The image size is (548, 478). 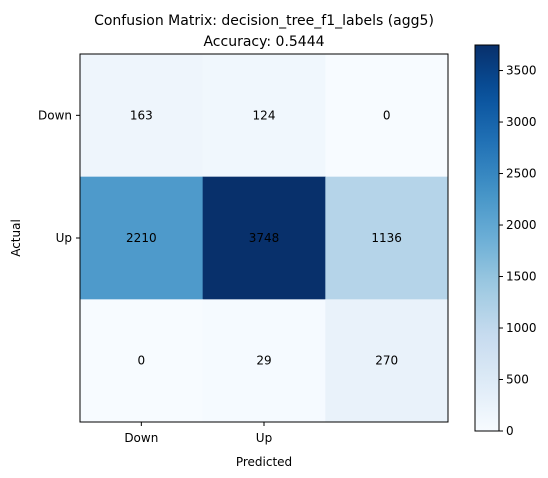 I want to click on cell-value-label: 163, so click(x=141, y=115).